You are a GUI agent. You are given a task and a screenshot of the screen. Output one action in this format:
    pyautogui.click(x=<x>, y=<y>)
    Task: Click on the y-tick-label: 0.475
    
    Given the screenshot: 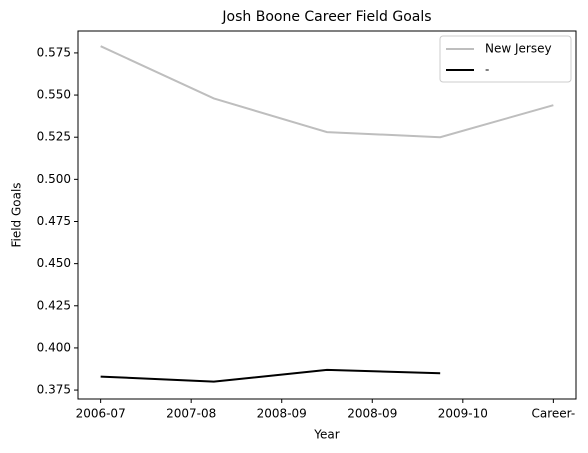 What is the action you would take?
    pyautogui.click(x=54, y=221)
    